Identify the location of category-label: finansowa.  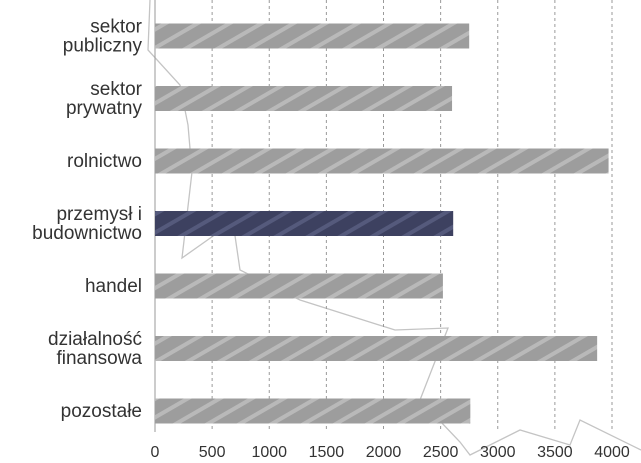
(99, 358).